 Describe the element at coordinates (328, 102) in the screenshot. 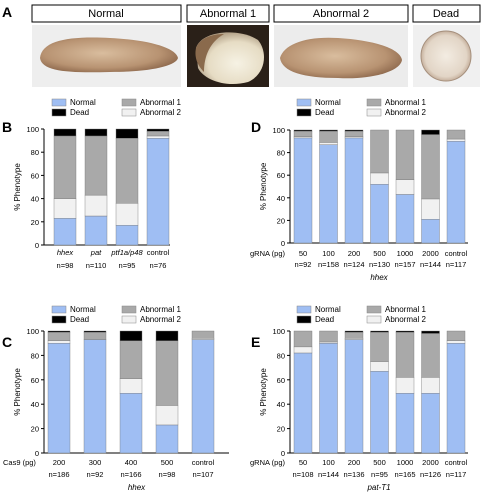

I see `panel-d-legend-normal: Normal` at that location.